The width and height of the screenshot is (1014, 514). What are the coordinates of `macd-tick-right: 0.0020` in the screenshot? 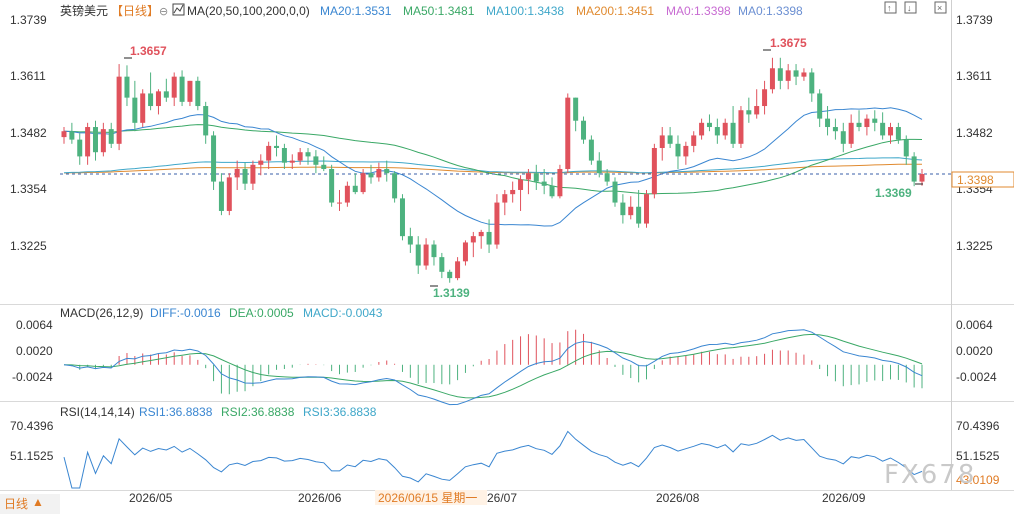 It's located at (974, 351).